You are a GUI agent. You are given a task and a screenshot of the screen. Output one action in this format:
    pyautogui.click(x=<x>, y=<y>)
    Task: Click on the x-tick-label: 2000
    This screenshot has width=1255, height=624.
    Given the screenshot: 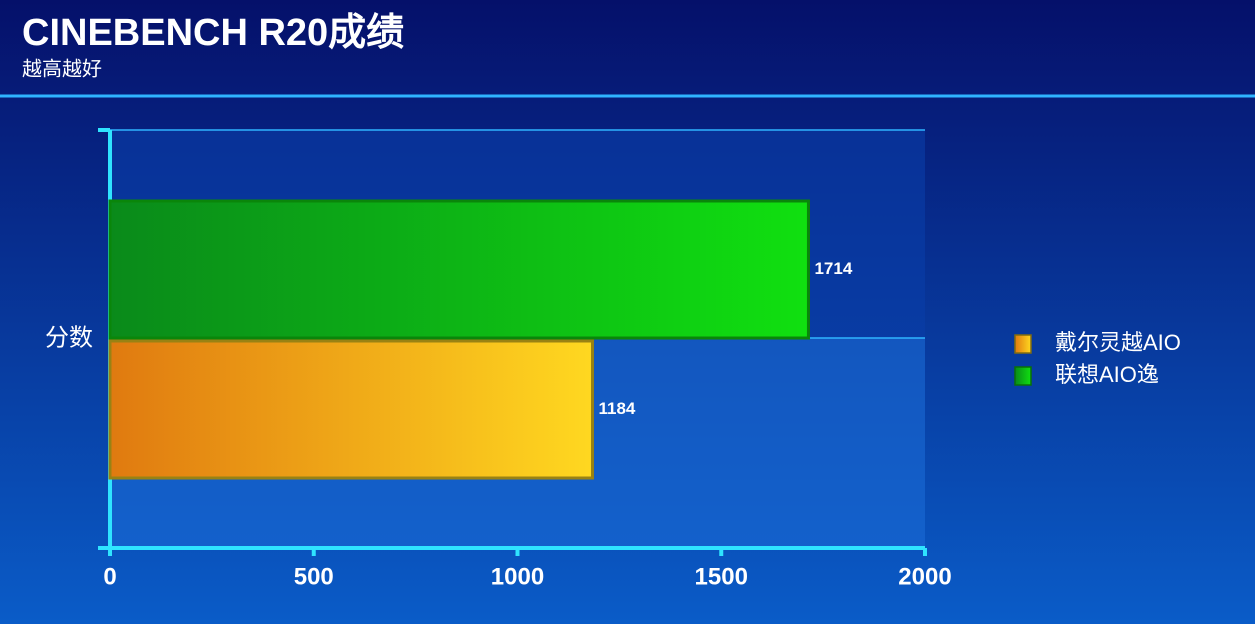 What is the action you would take?
    pyautogui.click(x=924, y=576)
    